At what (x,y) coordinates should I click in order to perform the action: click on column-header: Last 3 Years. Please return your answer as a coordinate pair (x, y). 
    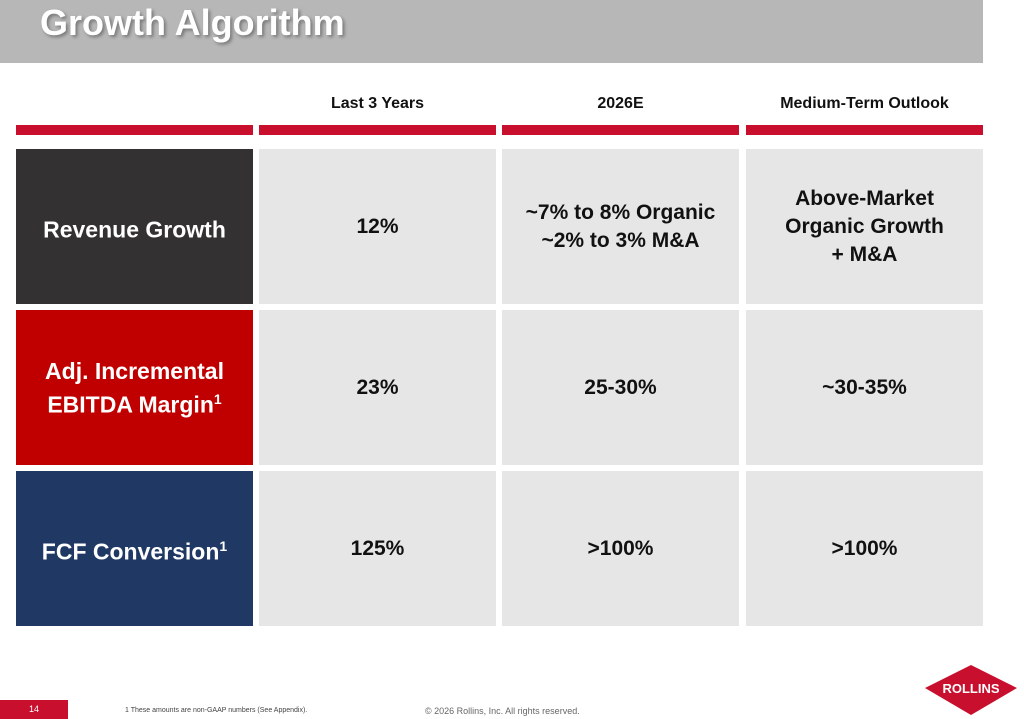
    Looking at the image, I should click on (377, 103).